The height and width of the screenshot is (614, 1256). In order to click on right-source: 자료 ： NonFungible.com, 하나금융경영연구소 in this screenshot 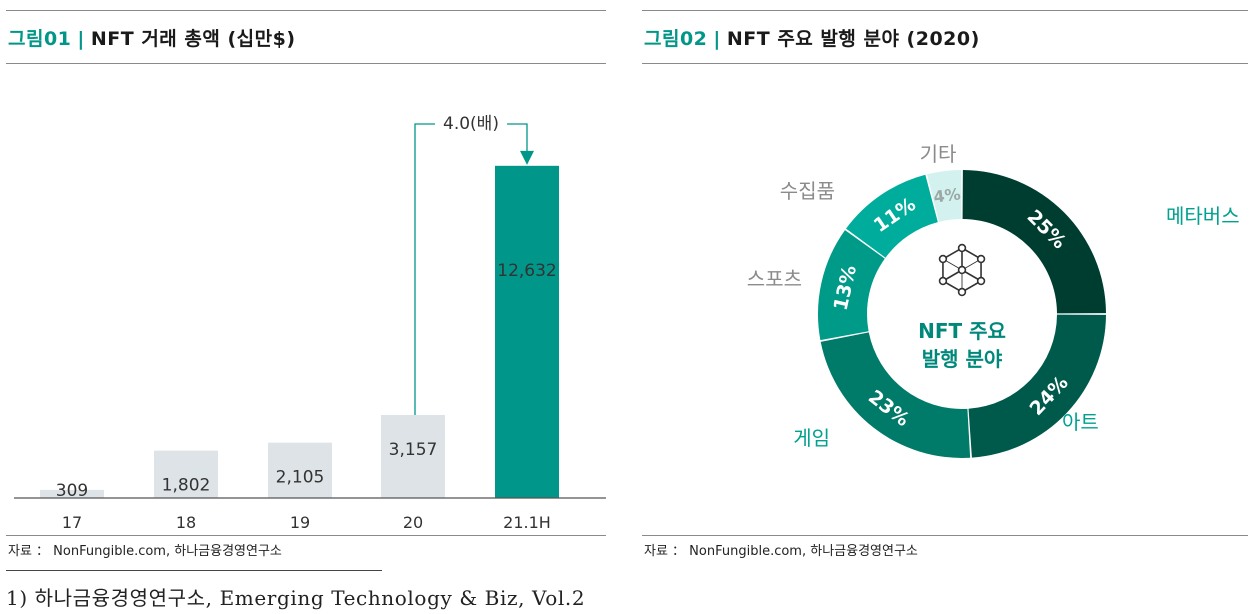, I will do `click(781, 551)`.